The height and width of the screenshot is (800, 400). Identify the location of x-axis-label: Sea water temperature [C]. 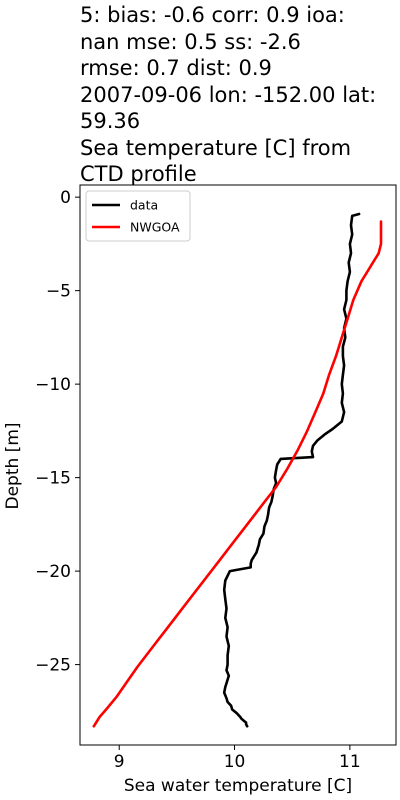
(238, 786).